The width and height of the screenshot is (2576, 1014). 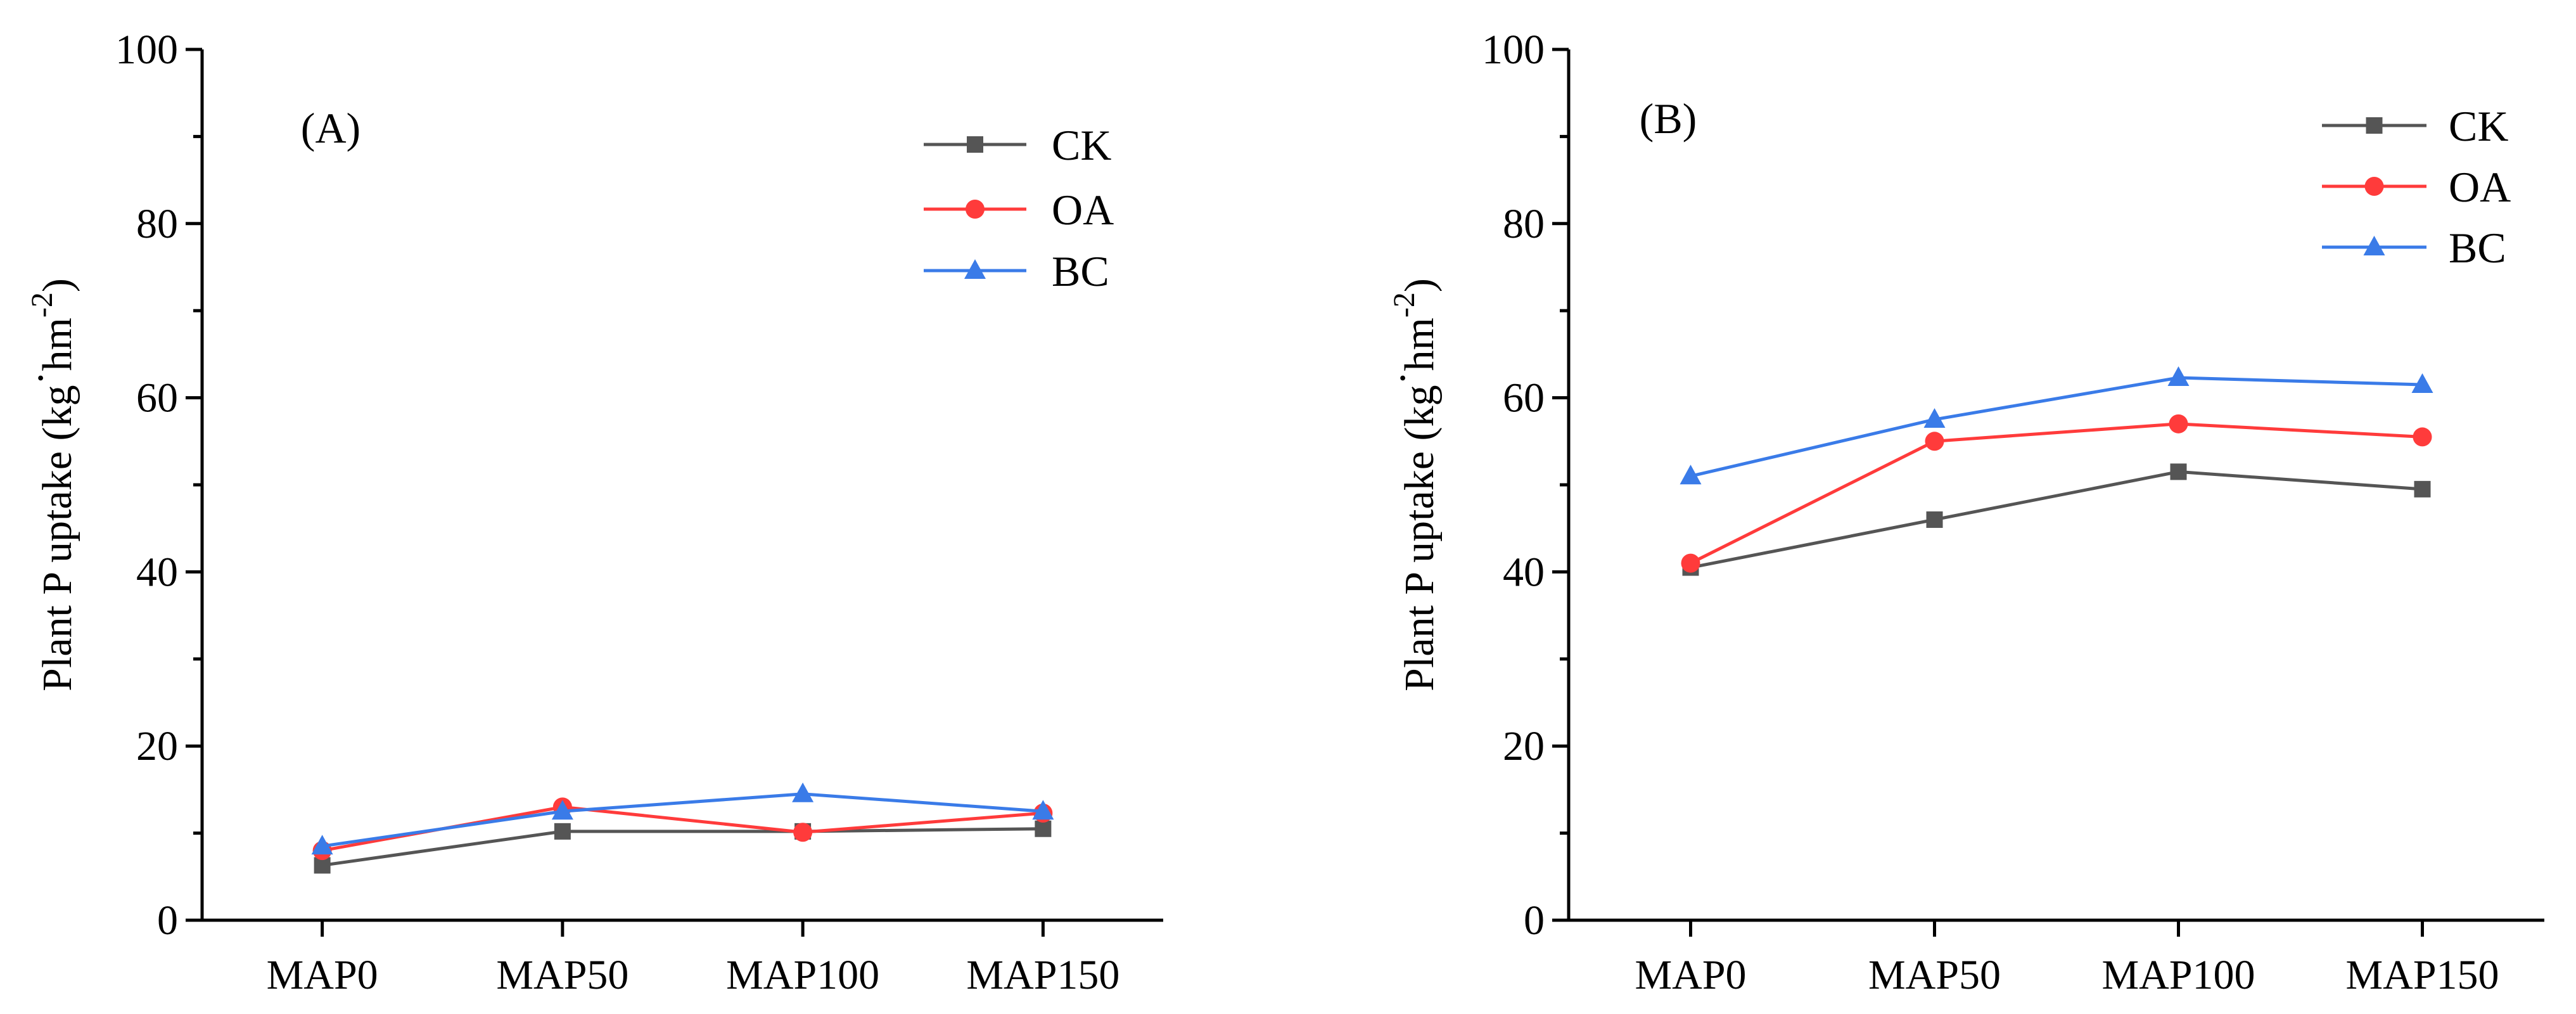 I want to click on panel-label: (B), so click(x=1669, y=119).